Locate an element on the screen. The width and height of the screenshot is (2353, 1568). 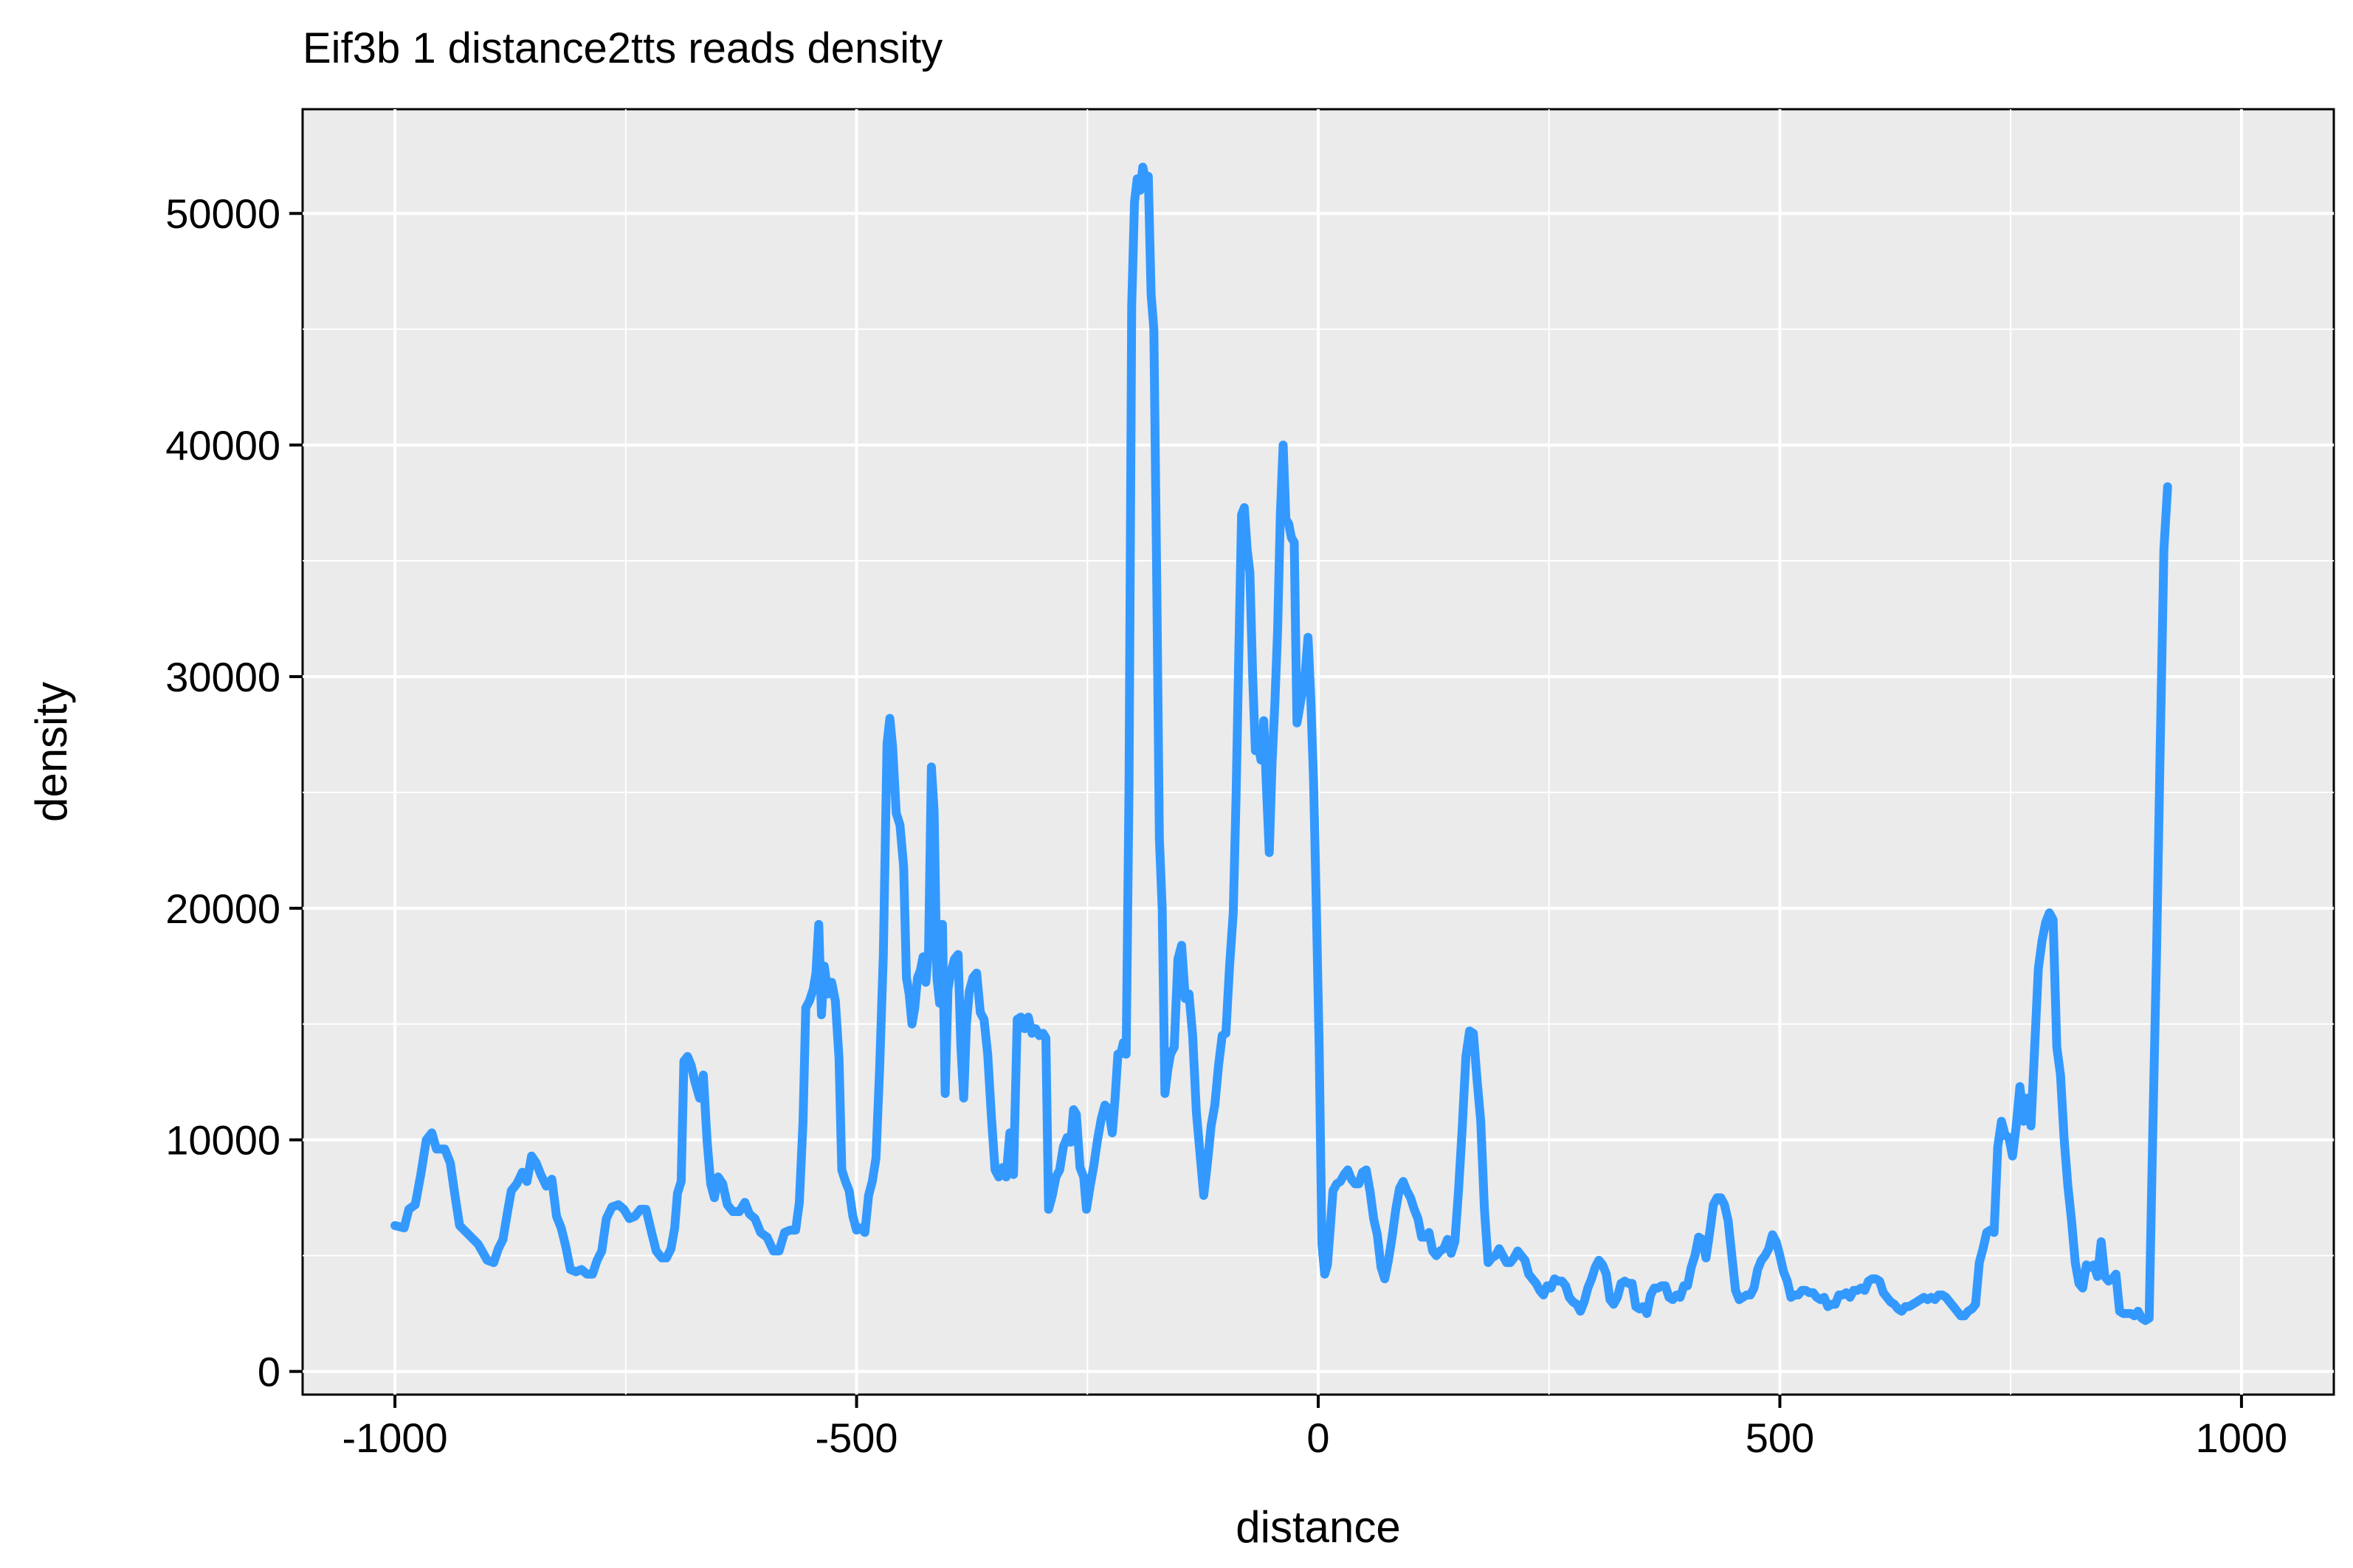
y-axis-title: density is located at coordinates (51, 752).